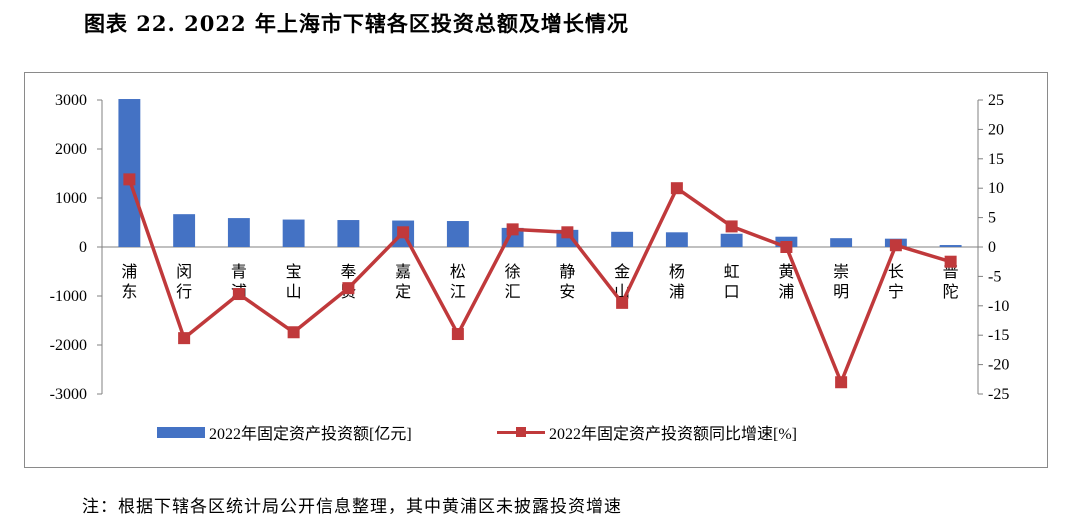 Image resolution: width=1074 pixels, height=530 pixels. What do you see at coordinates (896, 291) in the screenshot?
I see `category-label: 宁` at bounding box center [896, 291].